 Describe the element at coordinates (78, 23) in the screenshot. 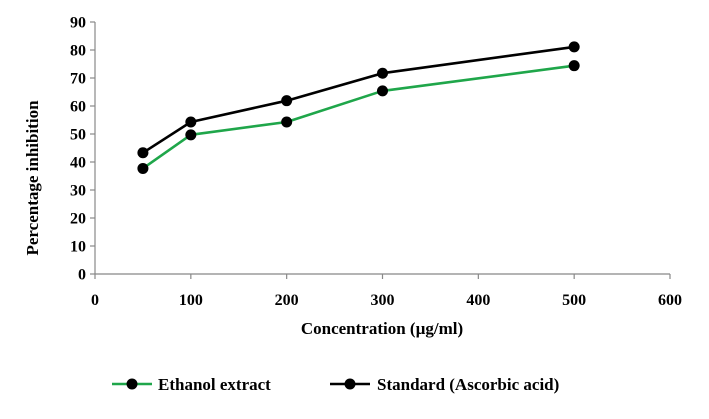

I see `y-tick-label: 90` at that location.